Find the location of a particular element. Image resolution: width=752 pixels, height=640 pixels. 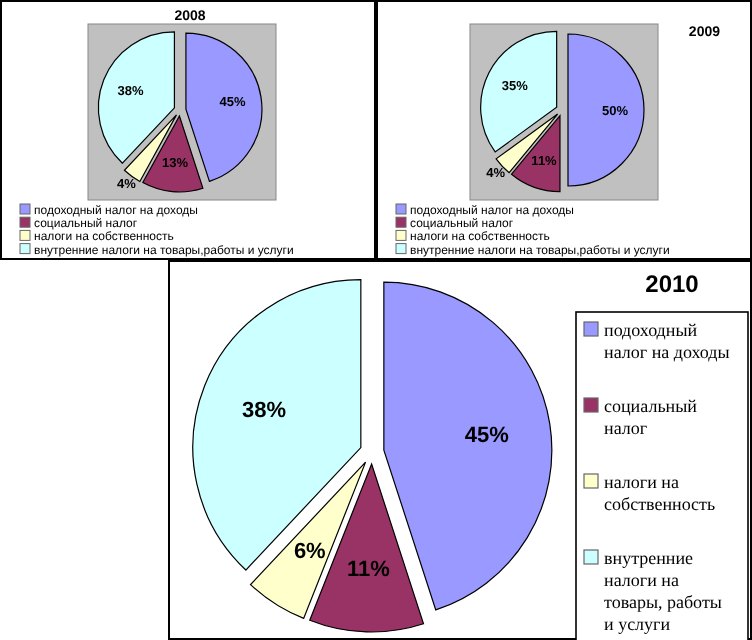

legend-label: подоходный налог на доходы is located at coordinates (667, 341).